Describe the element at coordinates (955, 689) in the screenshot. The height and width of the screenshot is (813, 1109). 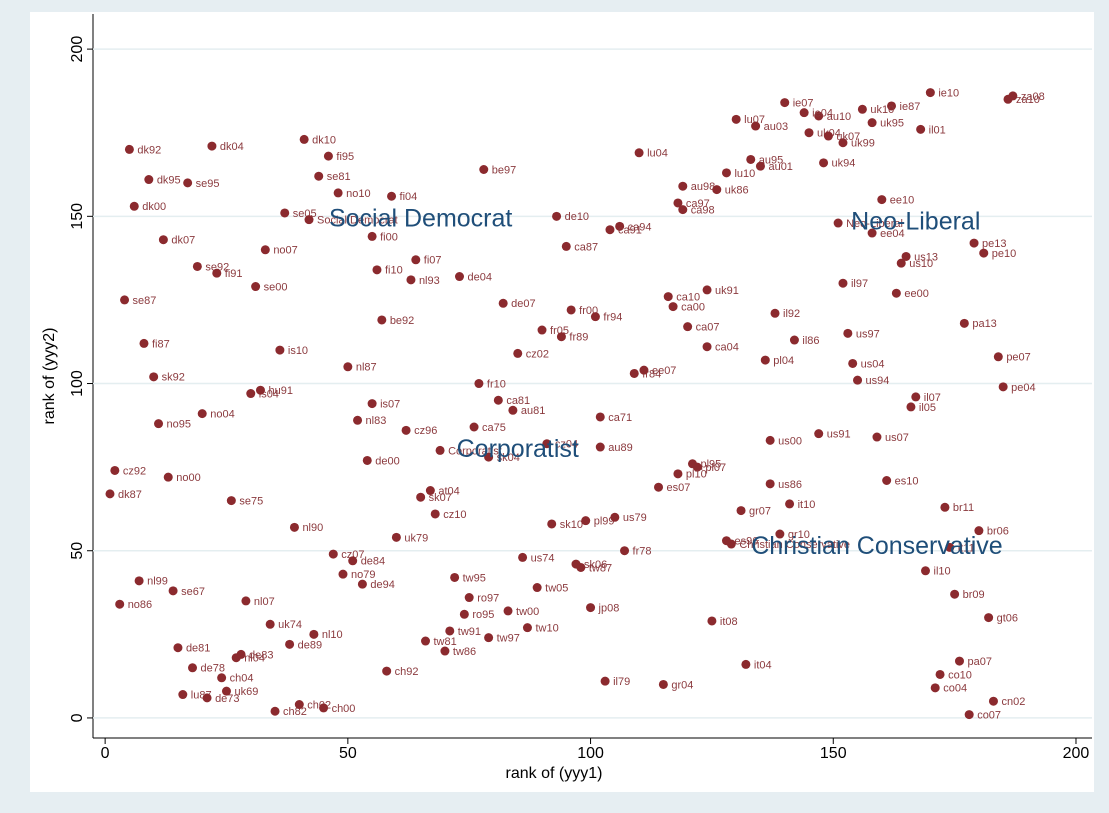
I see `point-label: co04` at that location.